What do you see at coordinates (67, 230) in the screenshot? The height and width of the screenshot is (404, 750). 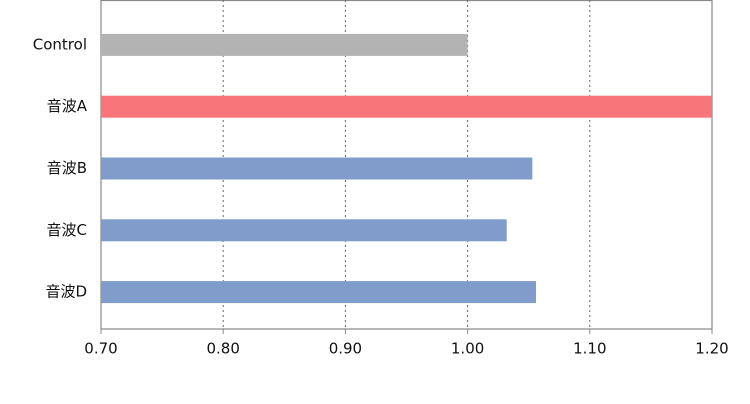 I see `y-tick-label: 音波C` at bounding box center [67, 230].